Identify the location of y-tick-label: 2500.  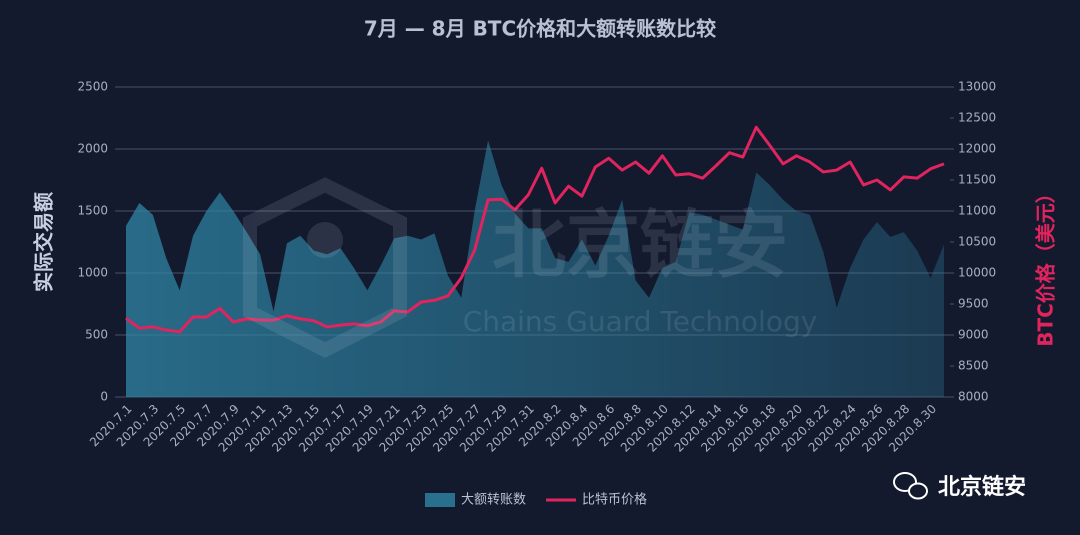
(92, 87).